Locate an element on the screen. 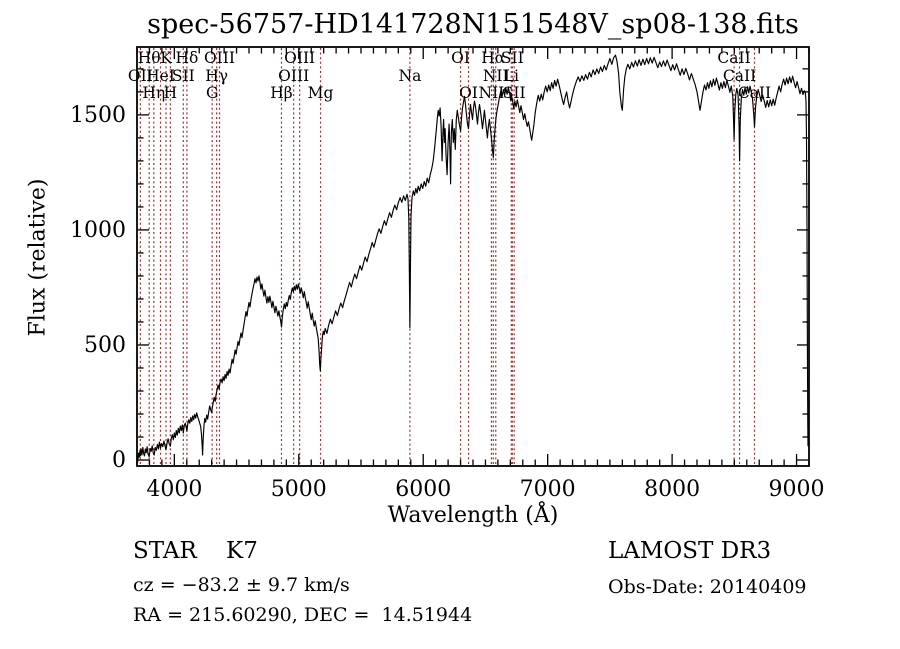 The width and height of the screenshot is (900, 649). spectral-line-label: Hα is located at coordinates (493, 58).